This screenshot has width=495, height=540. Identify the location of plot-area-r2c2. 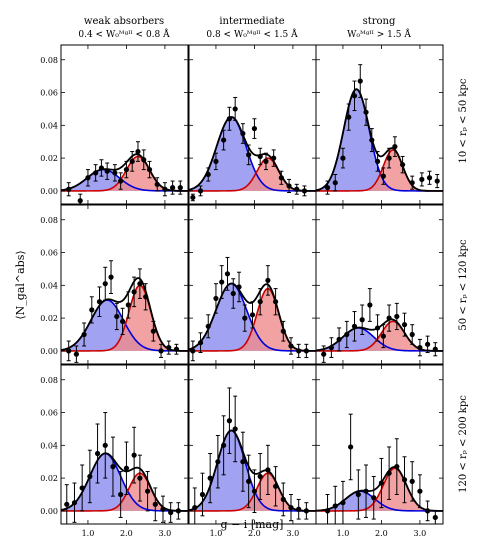
(379, 468).